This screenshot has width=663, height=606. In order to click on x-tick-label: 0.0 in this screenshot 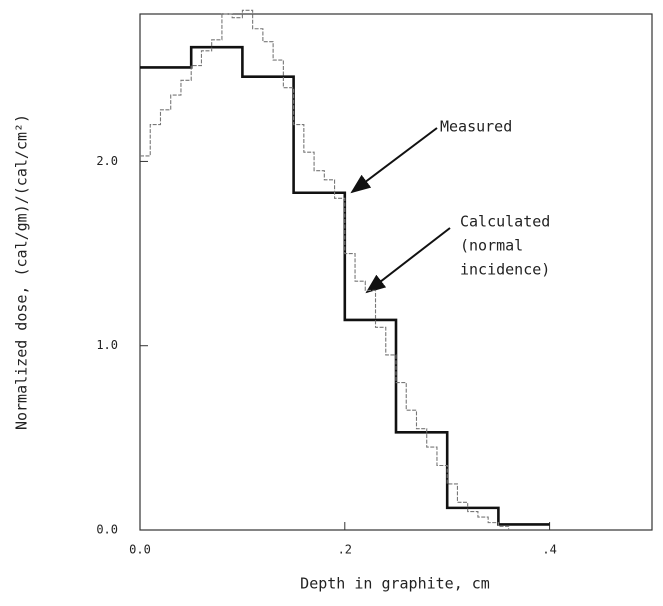, I will do `click(140, 550)`.